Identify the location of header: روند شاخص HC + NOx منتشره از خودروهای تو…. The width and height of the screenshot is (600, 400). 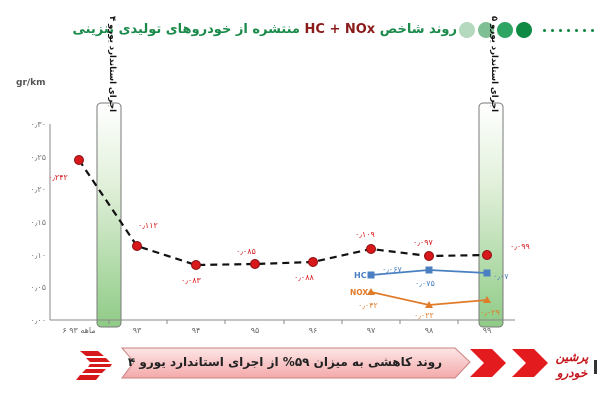
(300, 32).